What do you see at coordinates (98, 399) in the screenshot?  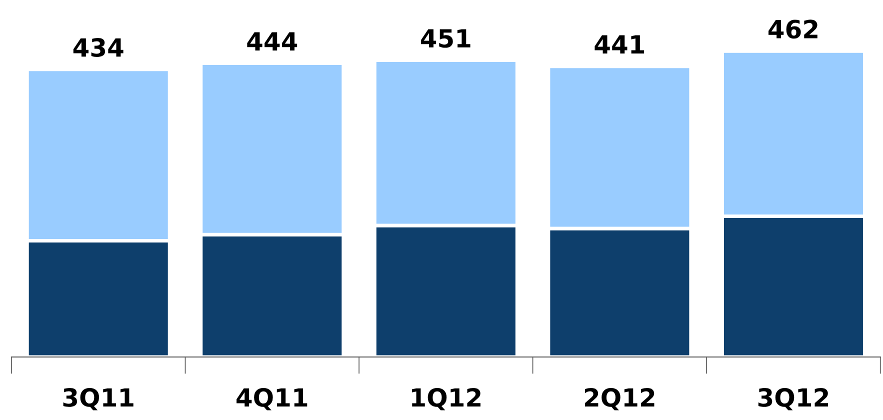 I see `x-tick-label: 3Q11` at bounding box center [98, 399].